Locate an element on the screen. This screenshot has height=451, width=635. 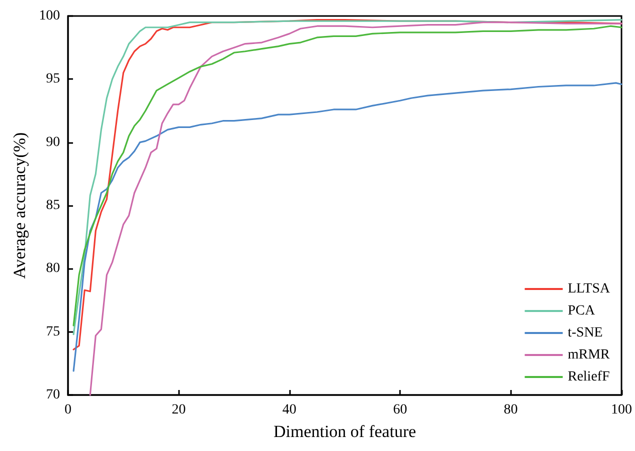
x-axis-title: Dimention of feature is located at coordinates (344, 431).